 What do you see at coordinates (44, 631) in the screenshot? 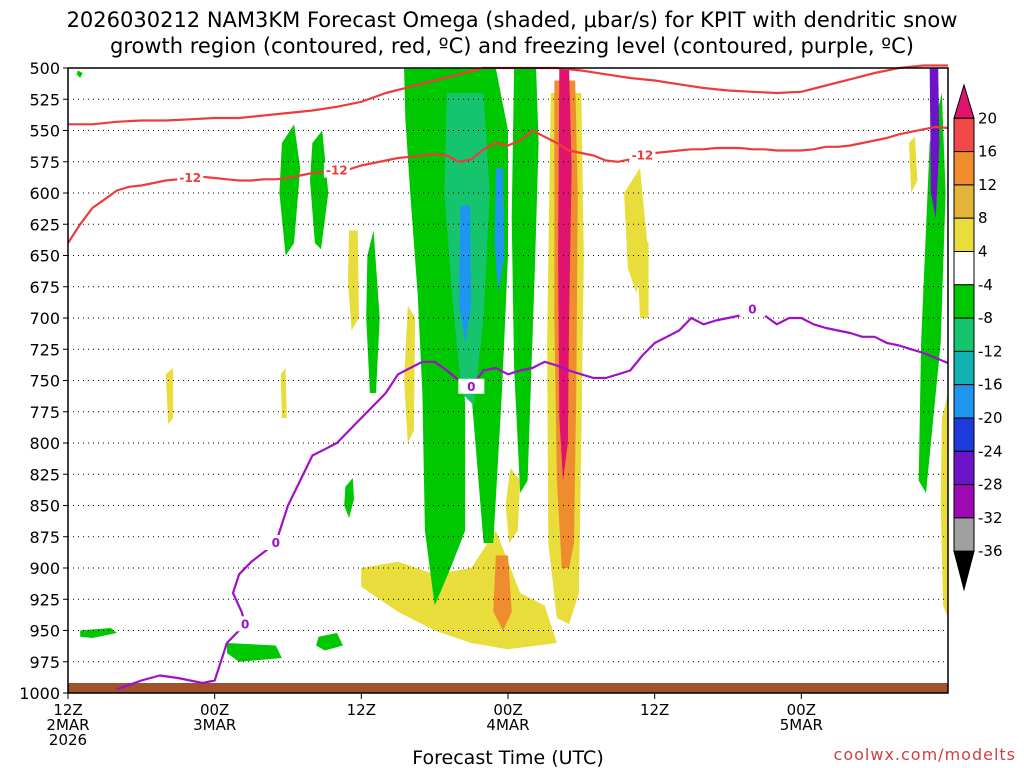
I see `y-tick-label-950: 950` at bounding box center [44, 631].